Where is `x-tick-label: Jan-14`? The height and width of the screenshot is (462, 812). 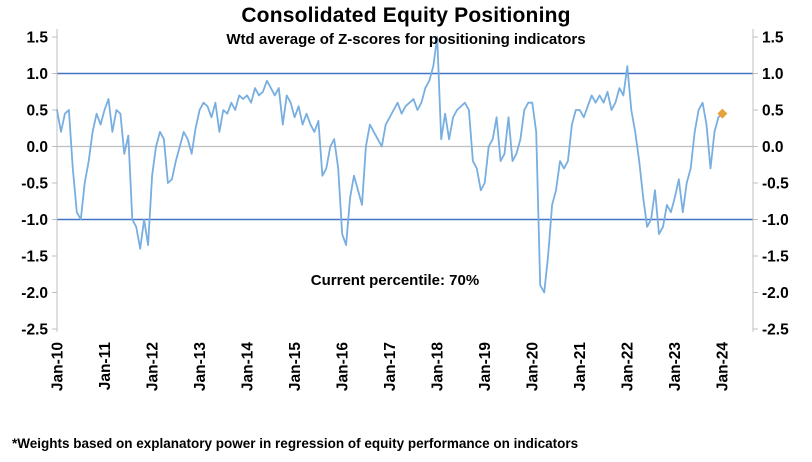 x-tick-label: Jan-14 is located at coordinates (247, 366).